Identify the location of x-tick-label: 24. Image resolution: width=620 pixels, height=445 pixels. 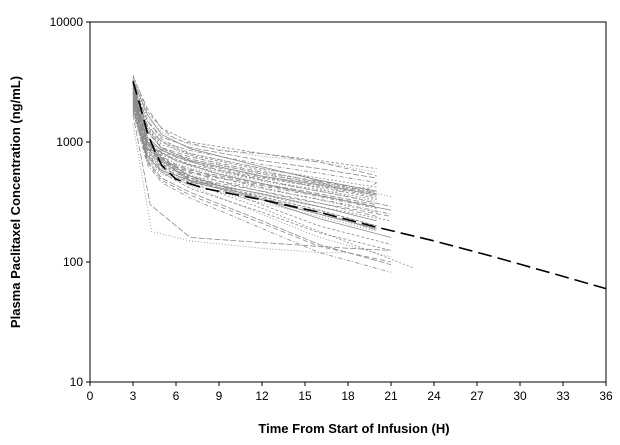
(434, 396).